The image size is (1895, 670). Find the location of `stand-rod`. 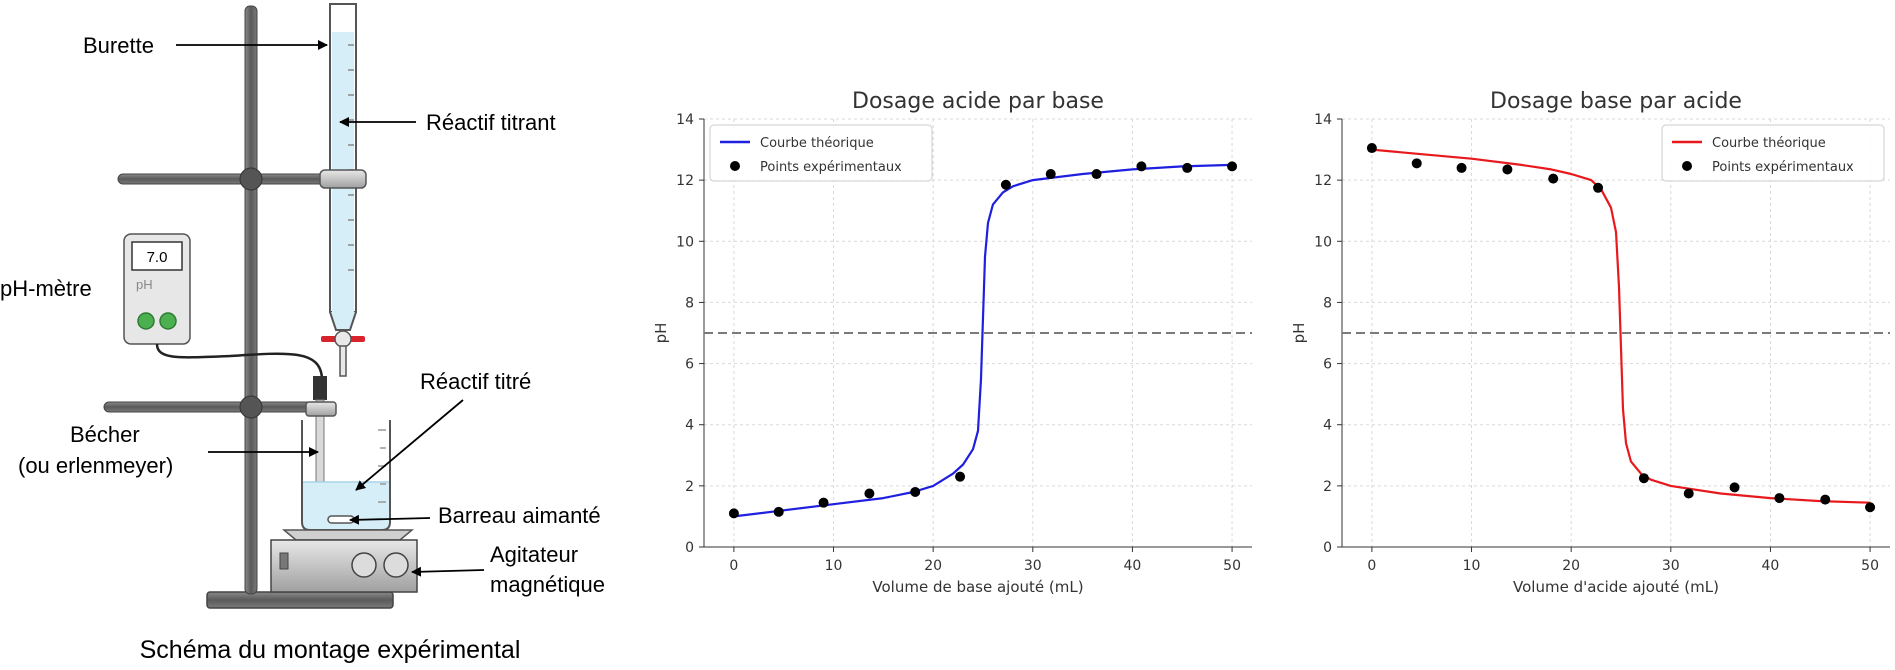

stand-rod is located at coordinates (251, 300).